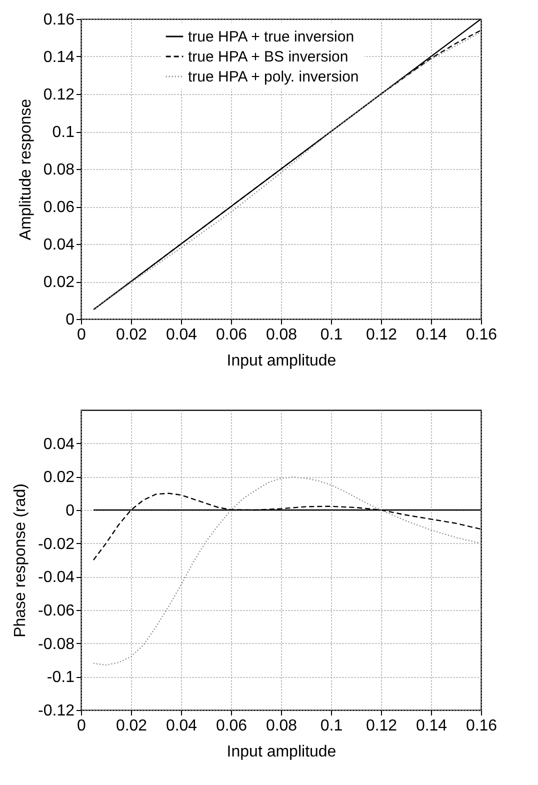 This screenshot has width=538, height=785. Describe the element at coordinates (56, 644) in the screenshot. I see `y-tick-label: -0.08` at that location.